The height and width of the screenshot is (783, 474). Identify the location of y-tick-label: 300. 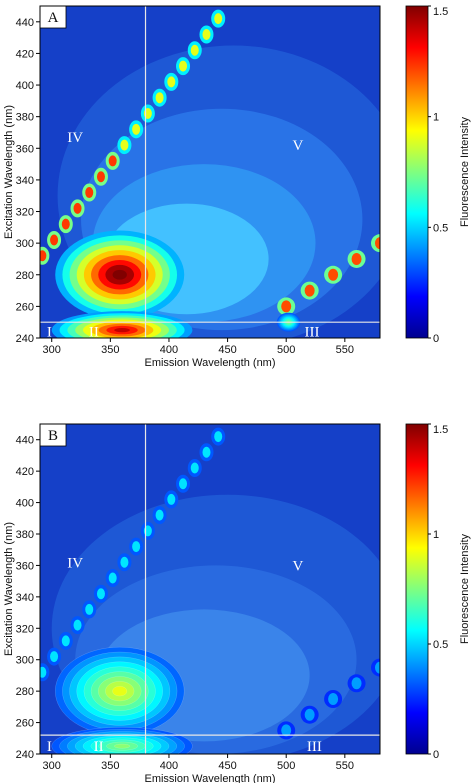
(25, 661).